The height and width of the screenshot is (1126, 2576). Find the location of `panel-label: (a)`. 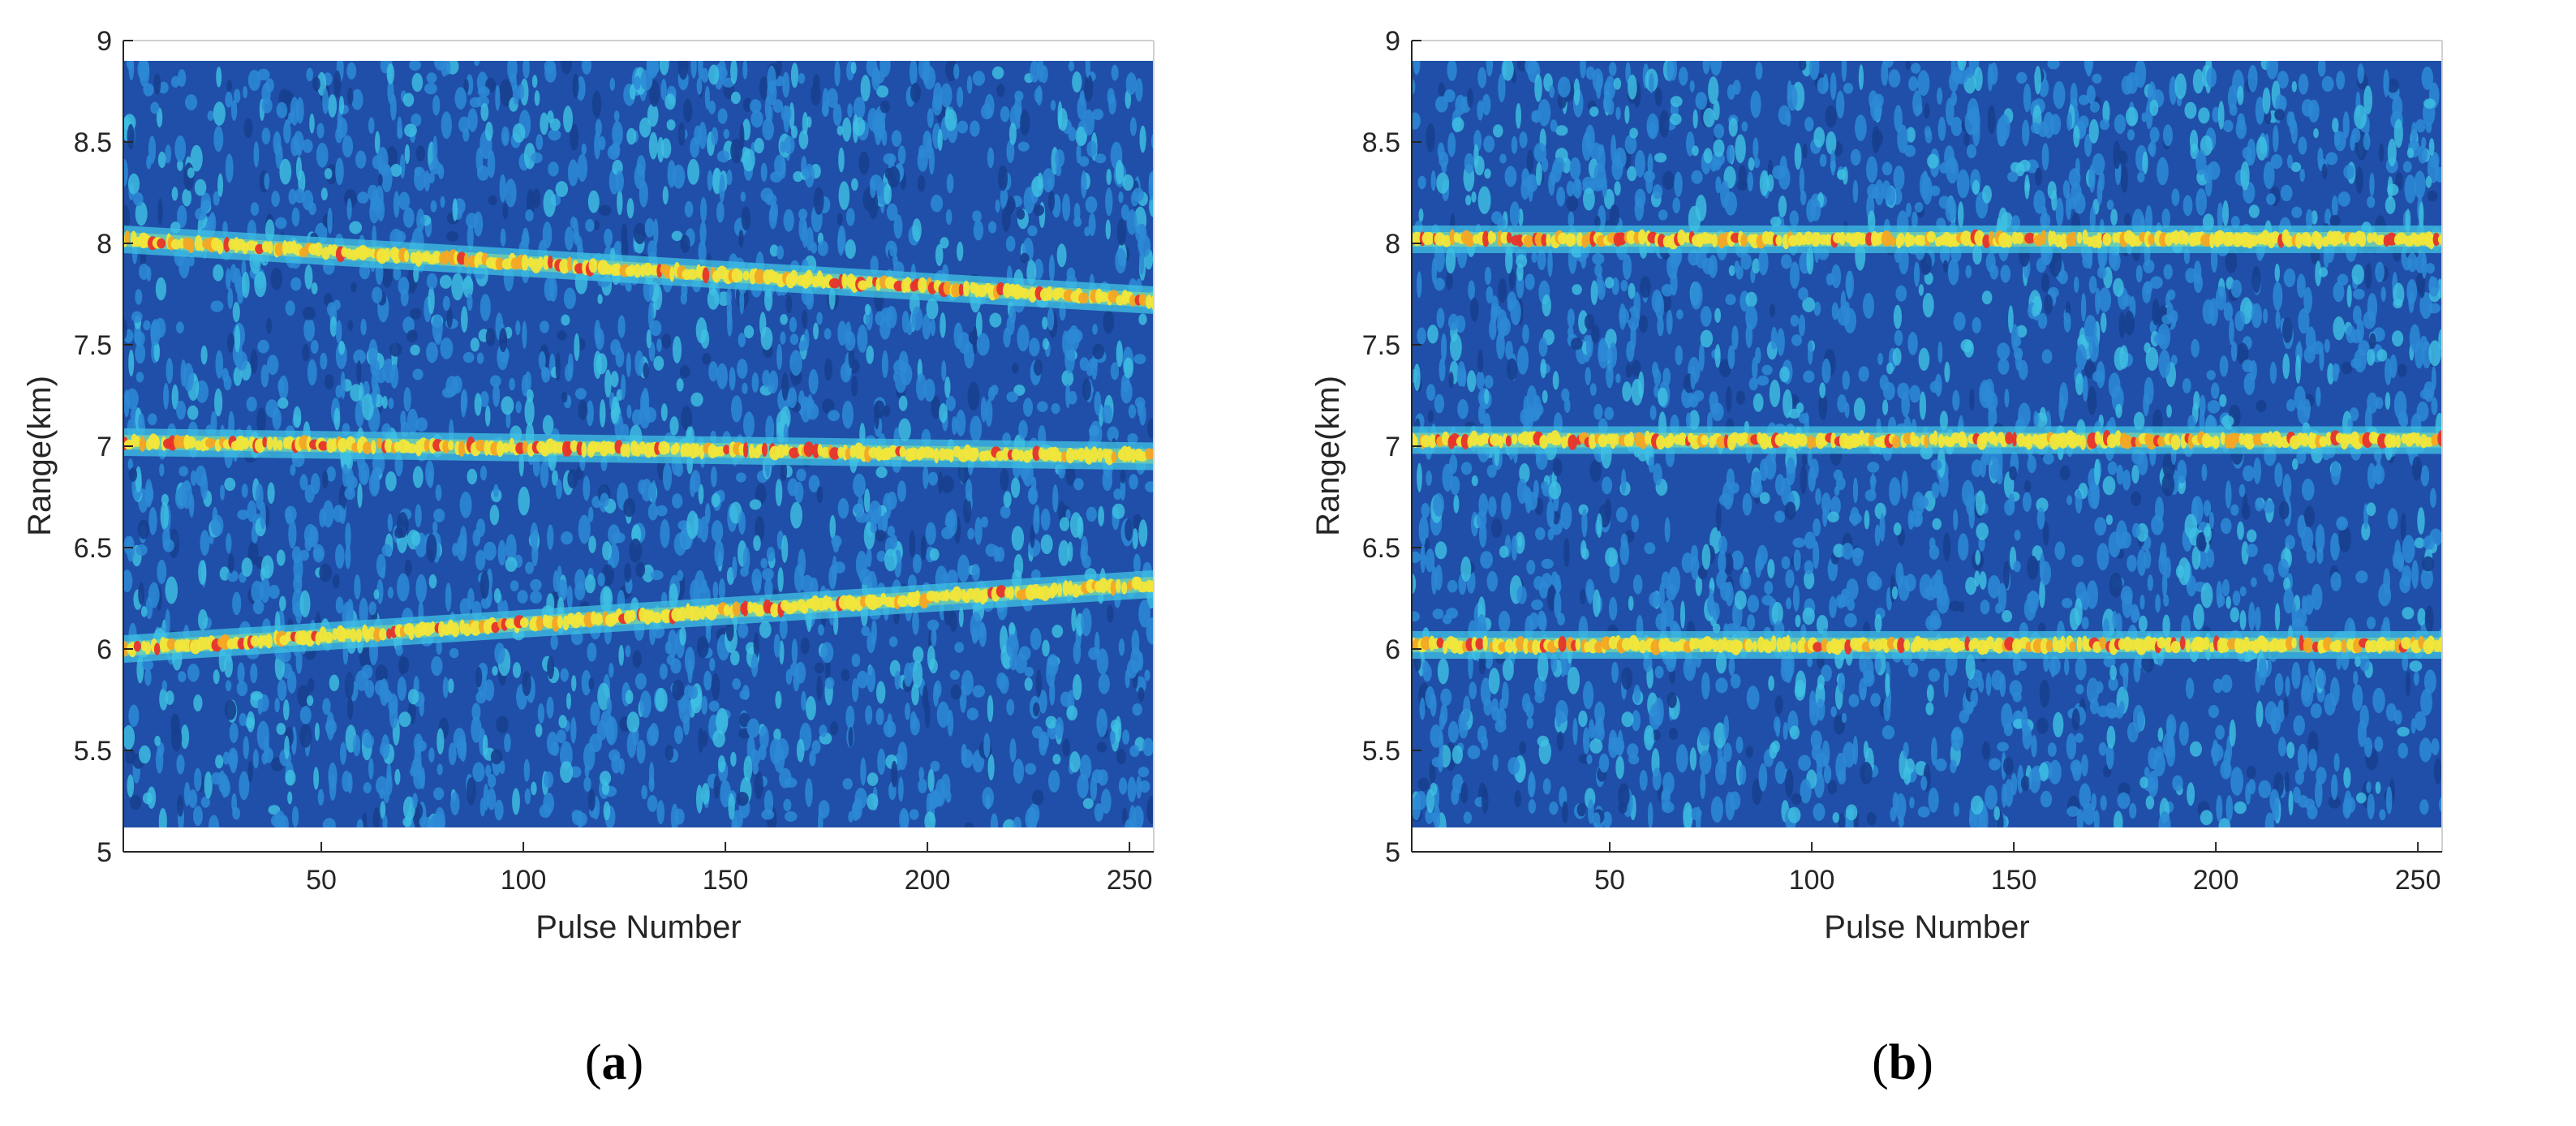

panel-label: (a) is located at coordinates (614, 1062).